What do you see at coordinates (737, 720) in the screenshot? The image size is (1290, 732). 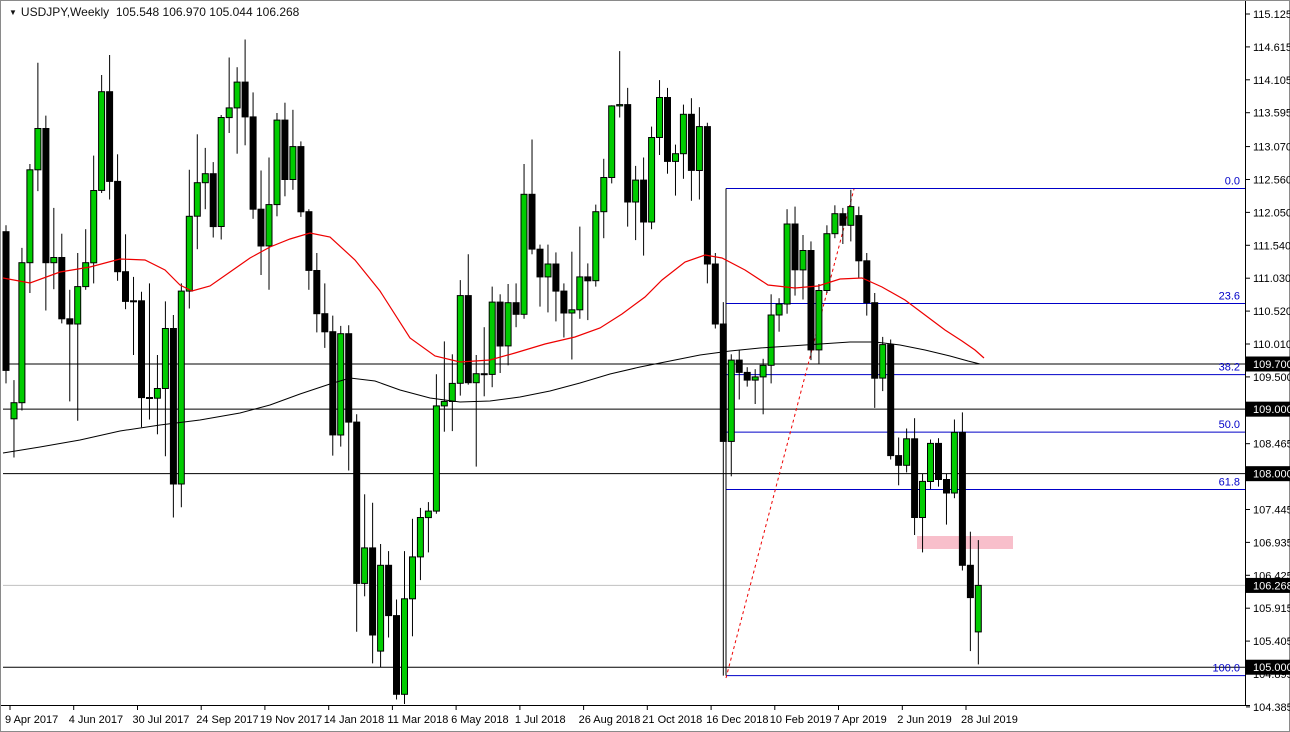 I see `date-tick-label: 16 Dec 2018` at bounding box center [737, 720].